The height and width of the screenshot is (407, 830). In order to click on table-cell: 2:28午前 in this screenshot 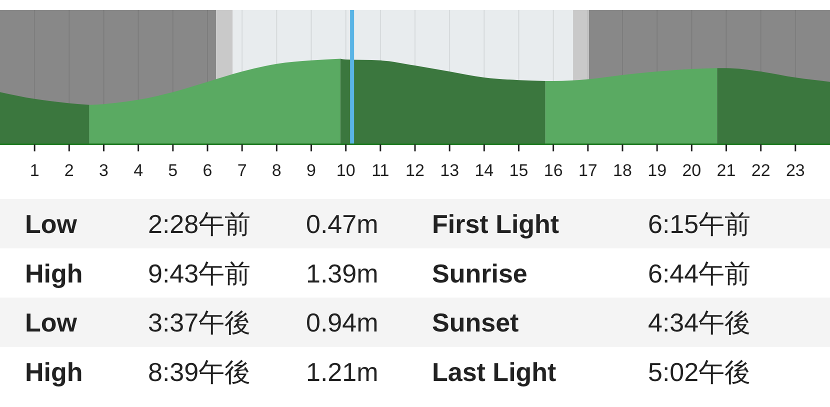, I will do `click(199, 224)`.